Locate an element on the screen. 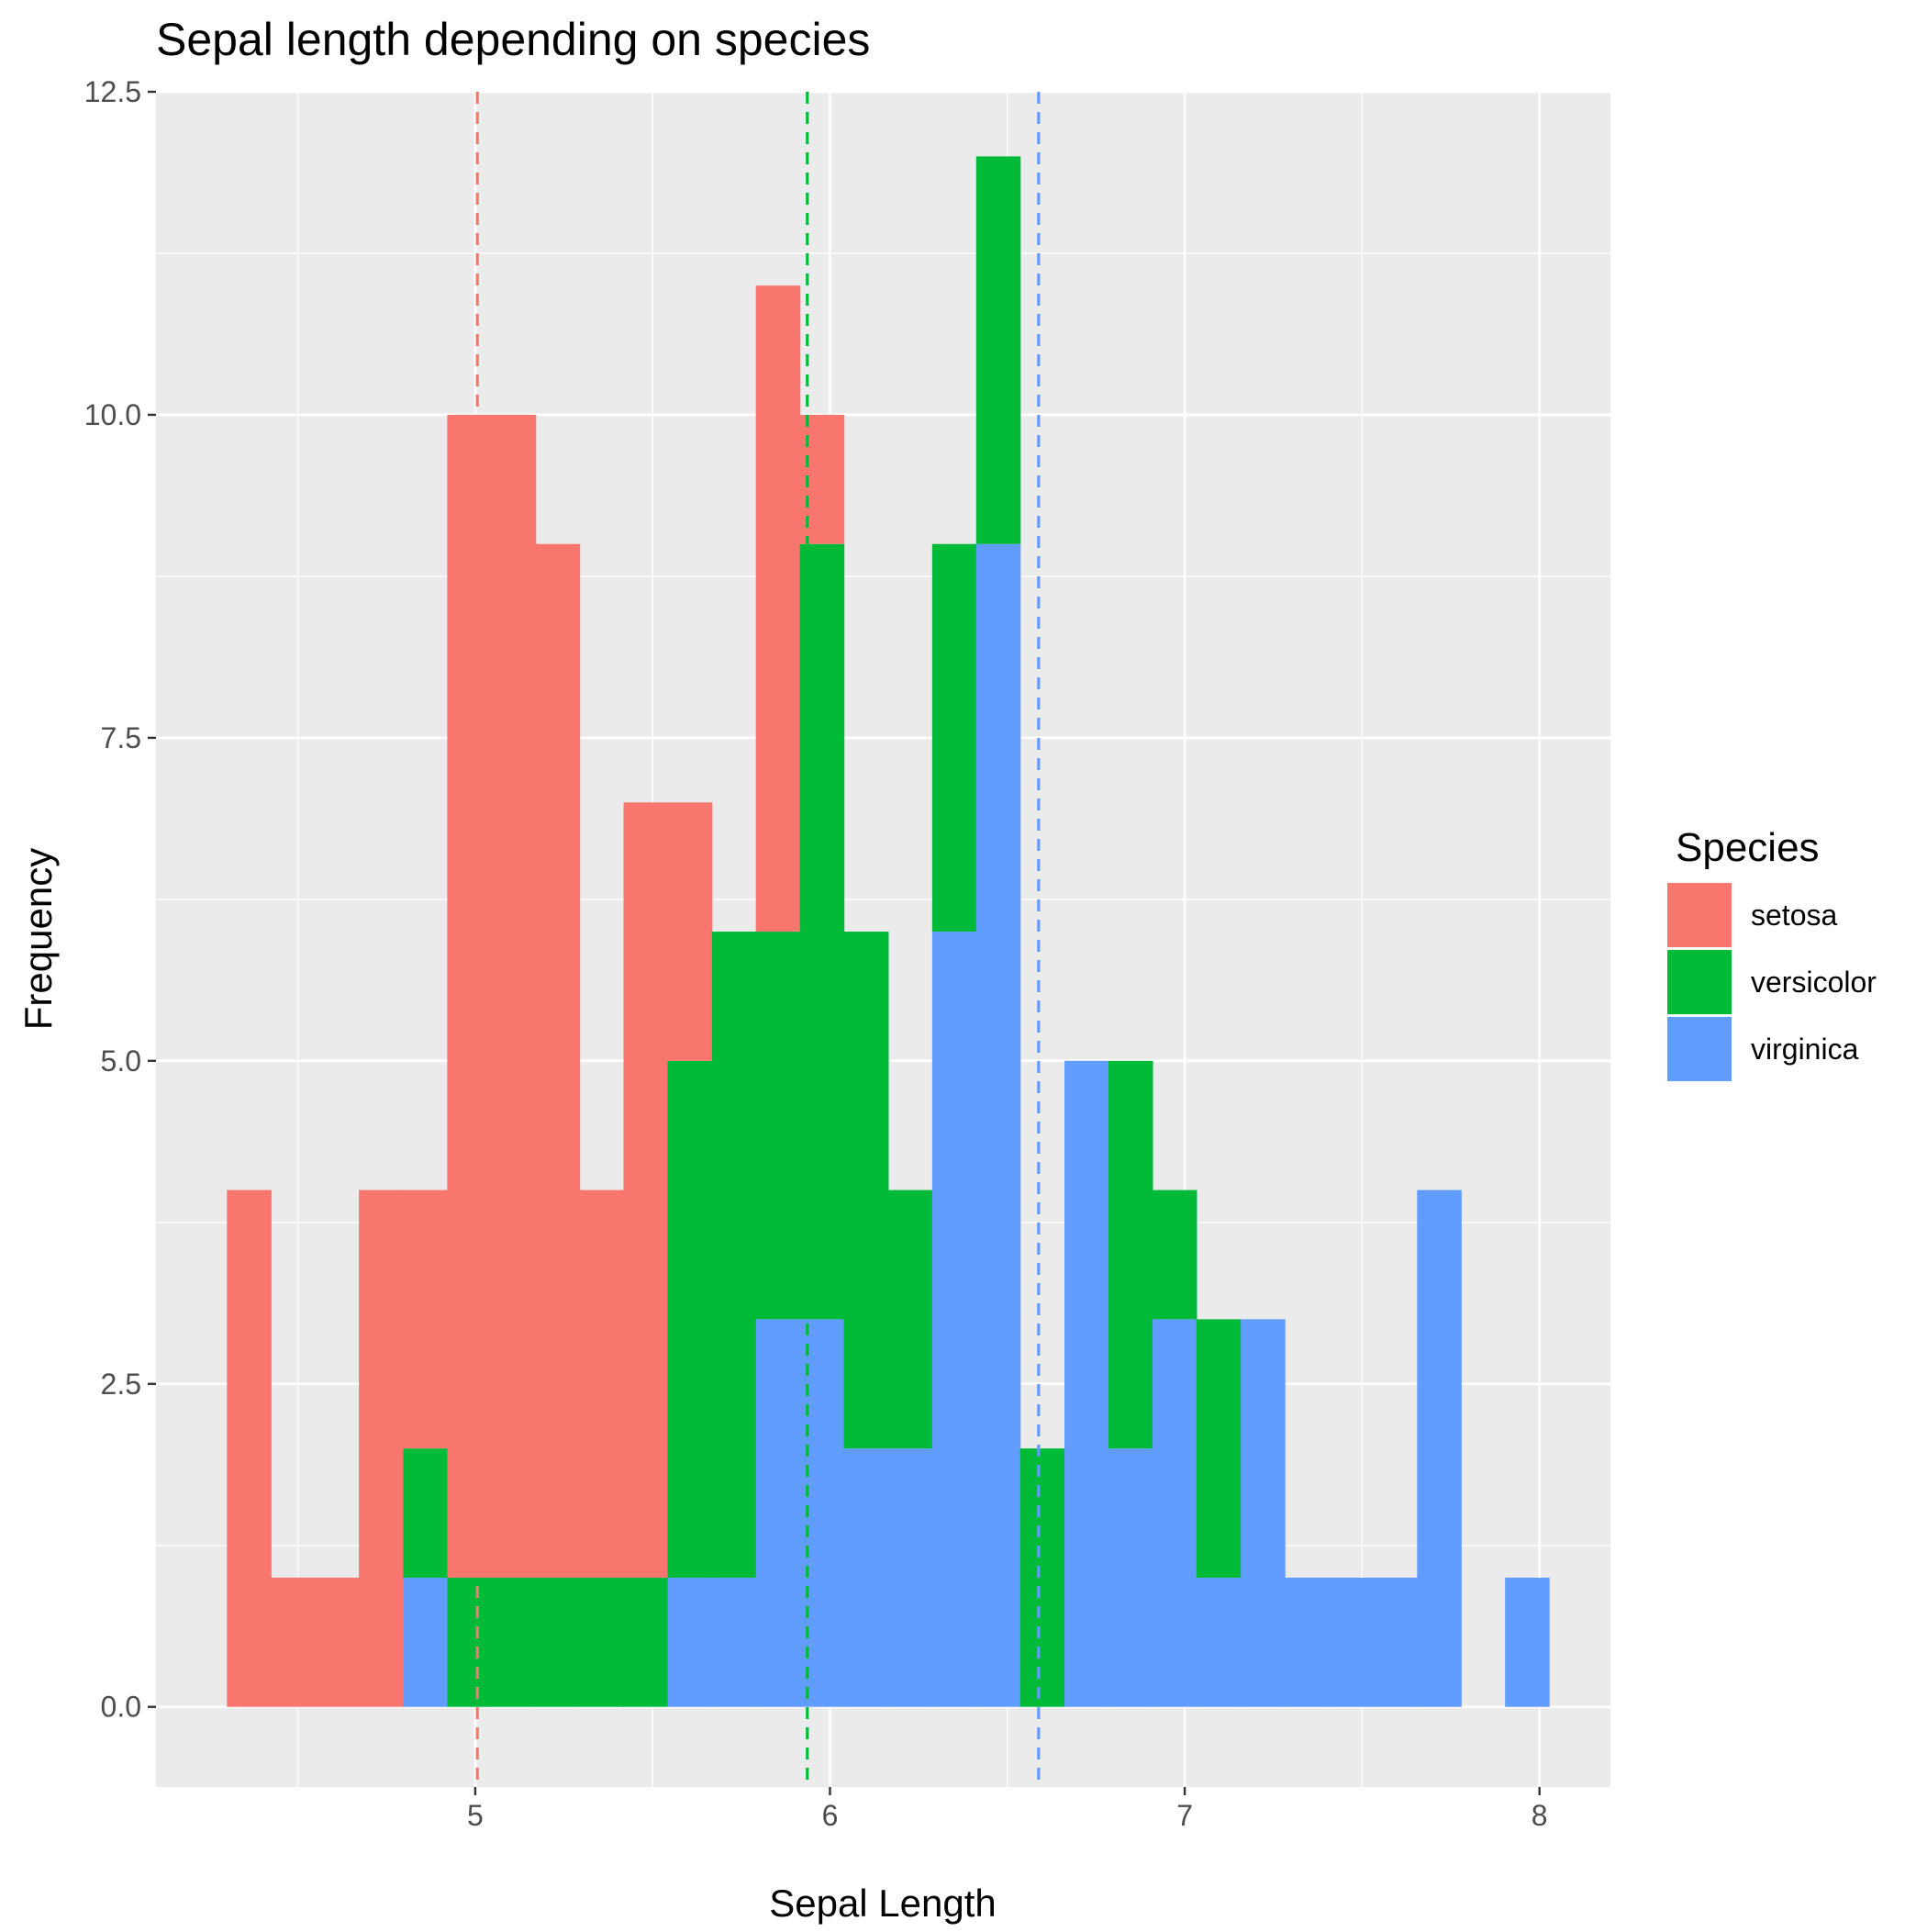 The height and width of the screenshot is (1932, 1927). y-tick-label: 2.5 is located at coordinates (121, 1384).